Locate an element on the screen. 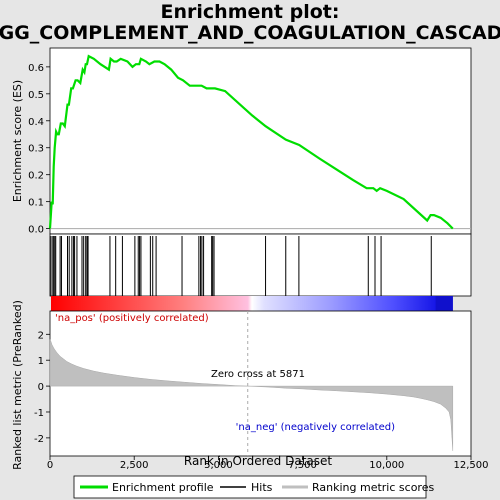  es-tick-label: 0.4 is located at coordinates (36, 122).